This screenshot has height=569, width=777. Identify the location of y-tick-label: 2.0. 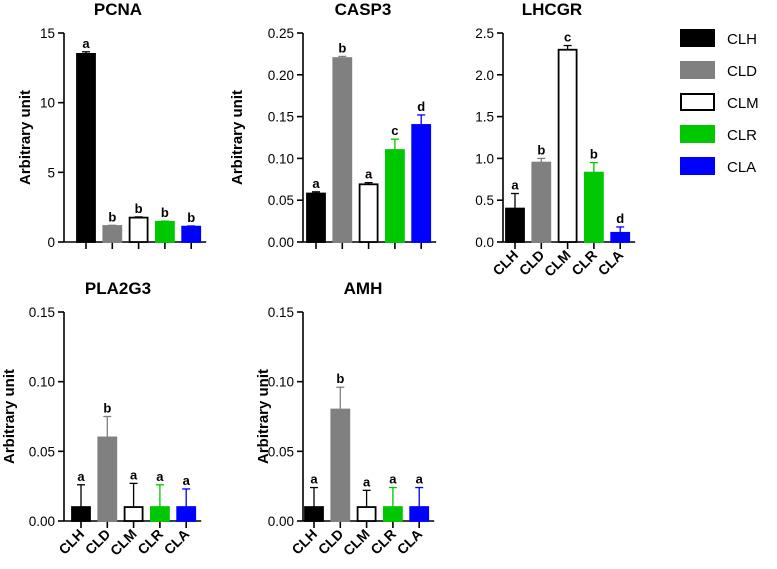
(484, 75).